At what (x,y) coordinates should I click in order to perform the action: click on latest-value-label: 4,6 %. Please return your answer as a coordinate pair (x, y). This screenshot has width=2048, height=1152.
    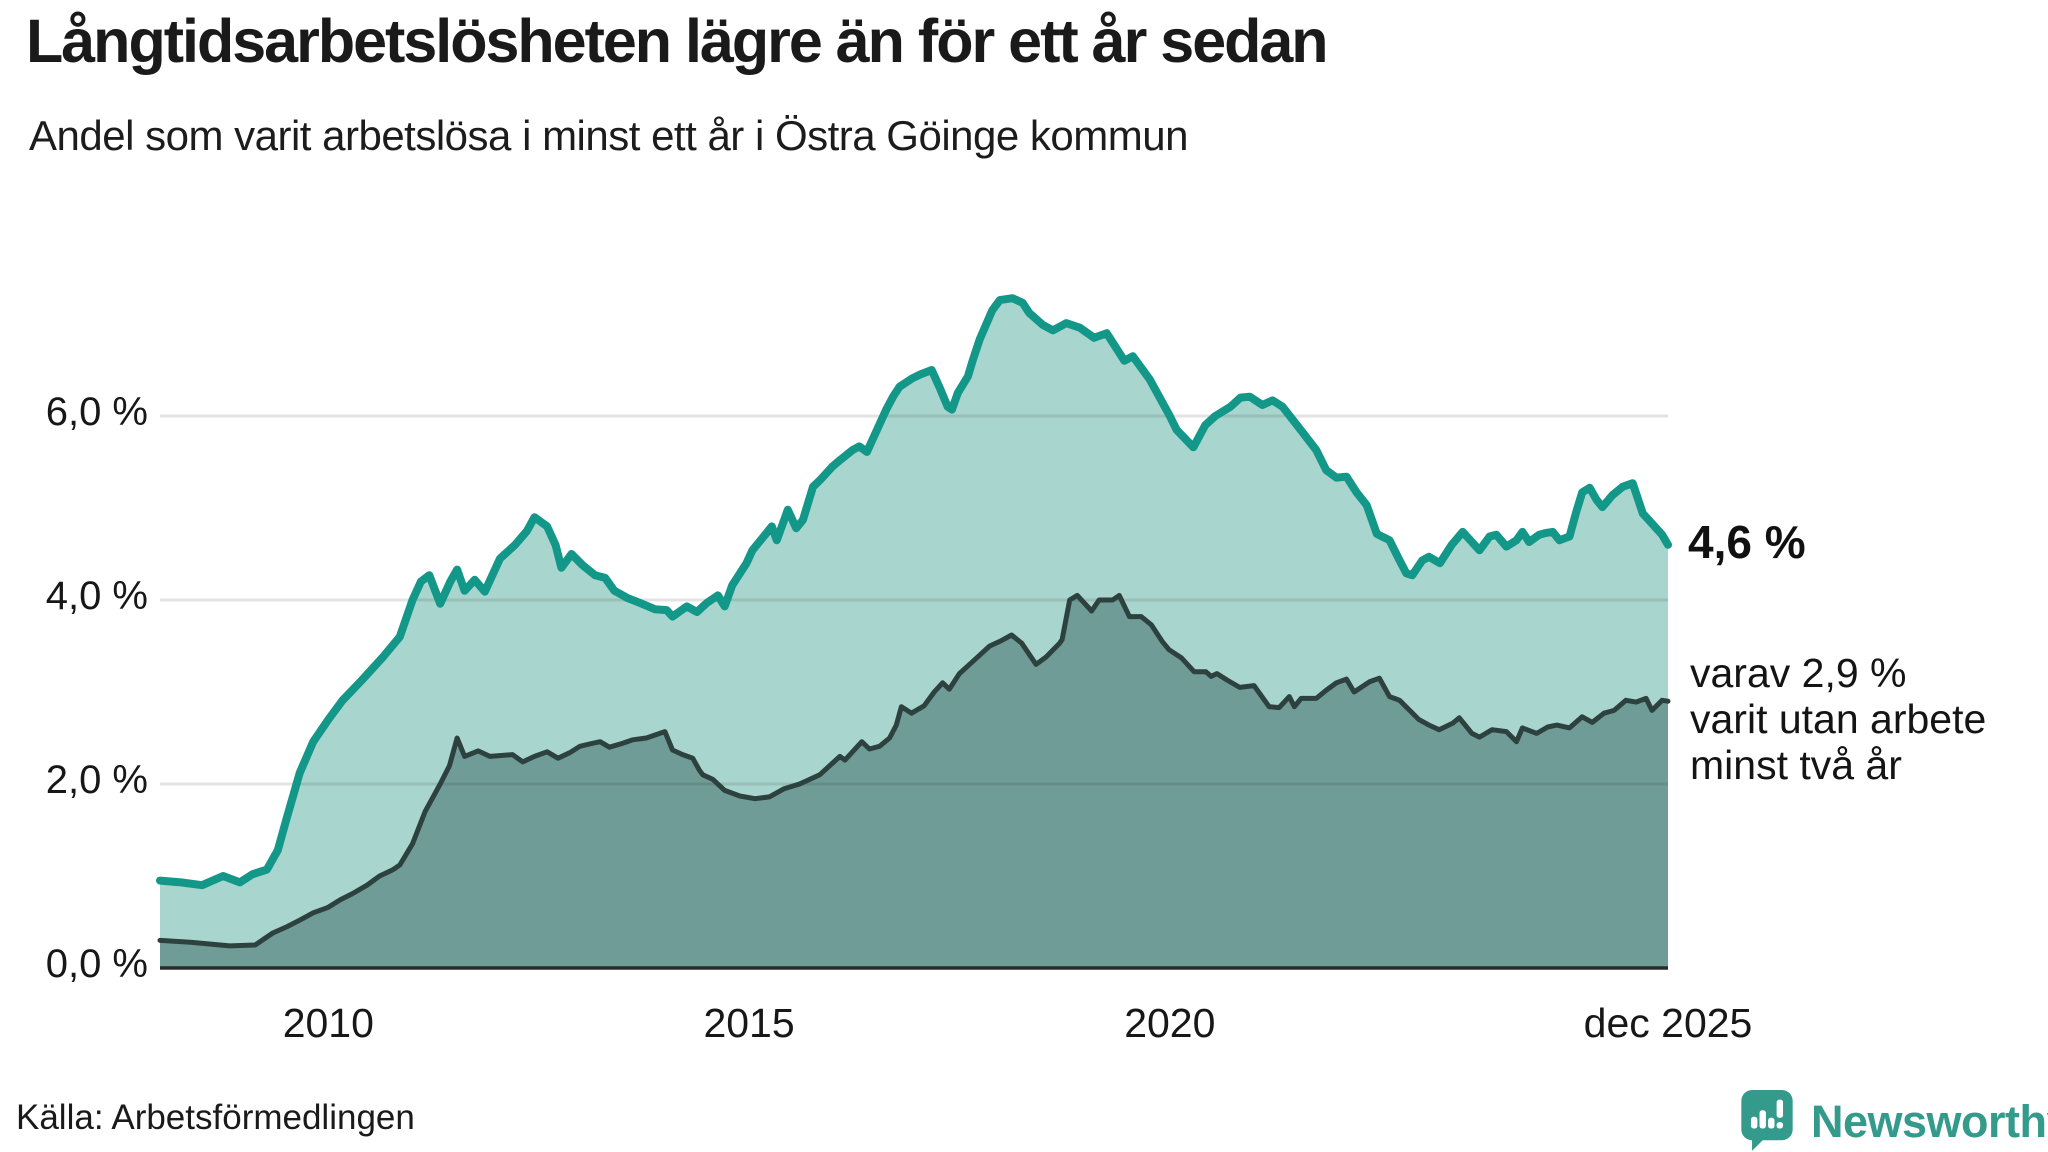
    Looking at the image, I should click on (1747, 542).